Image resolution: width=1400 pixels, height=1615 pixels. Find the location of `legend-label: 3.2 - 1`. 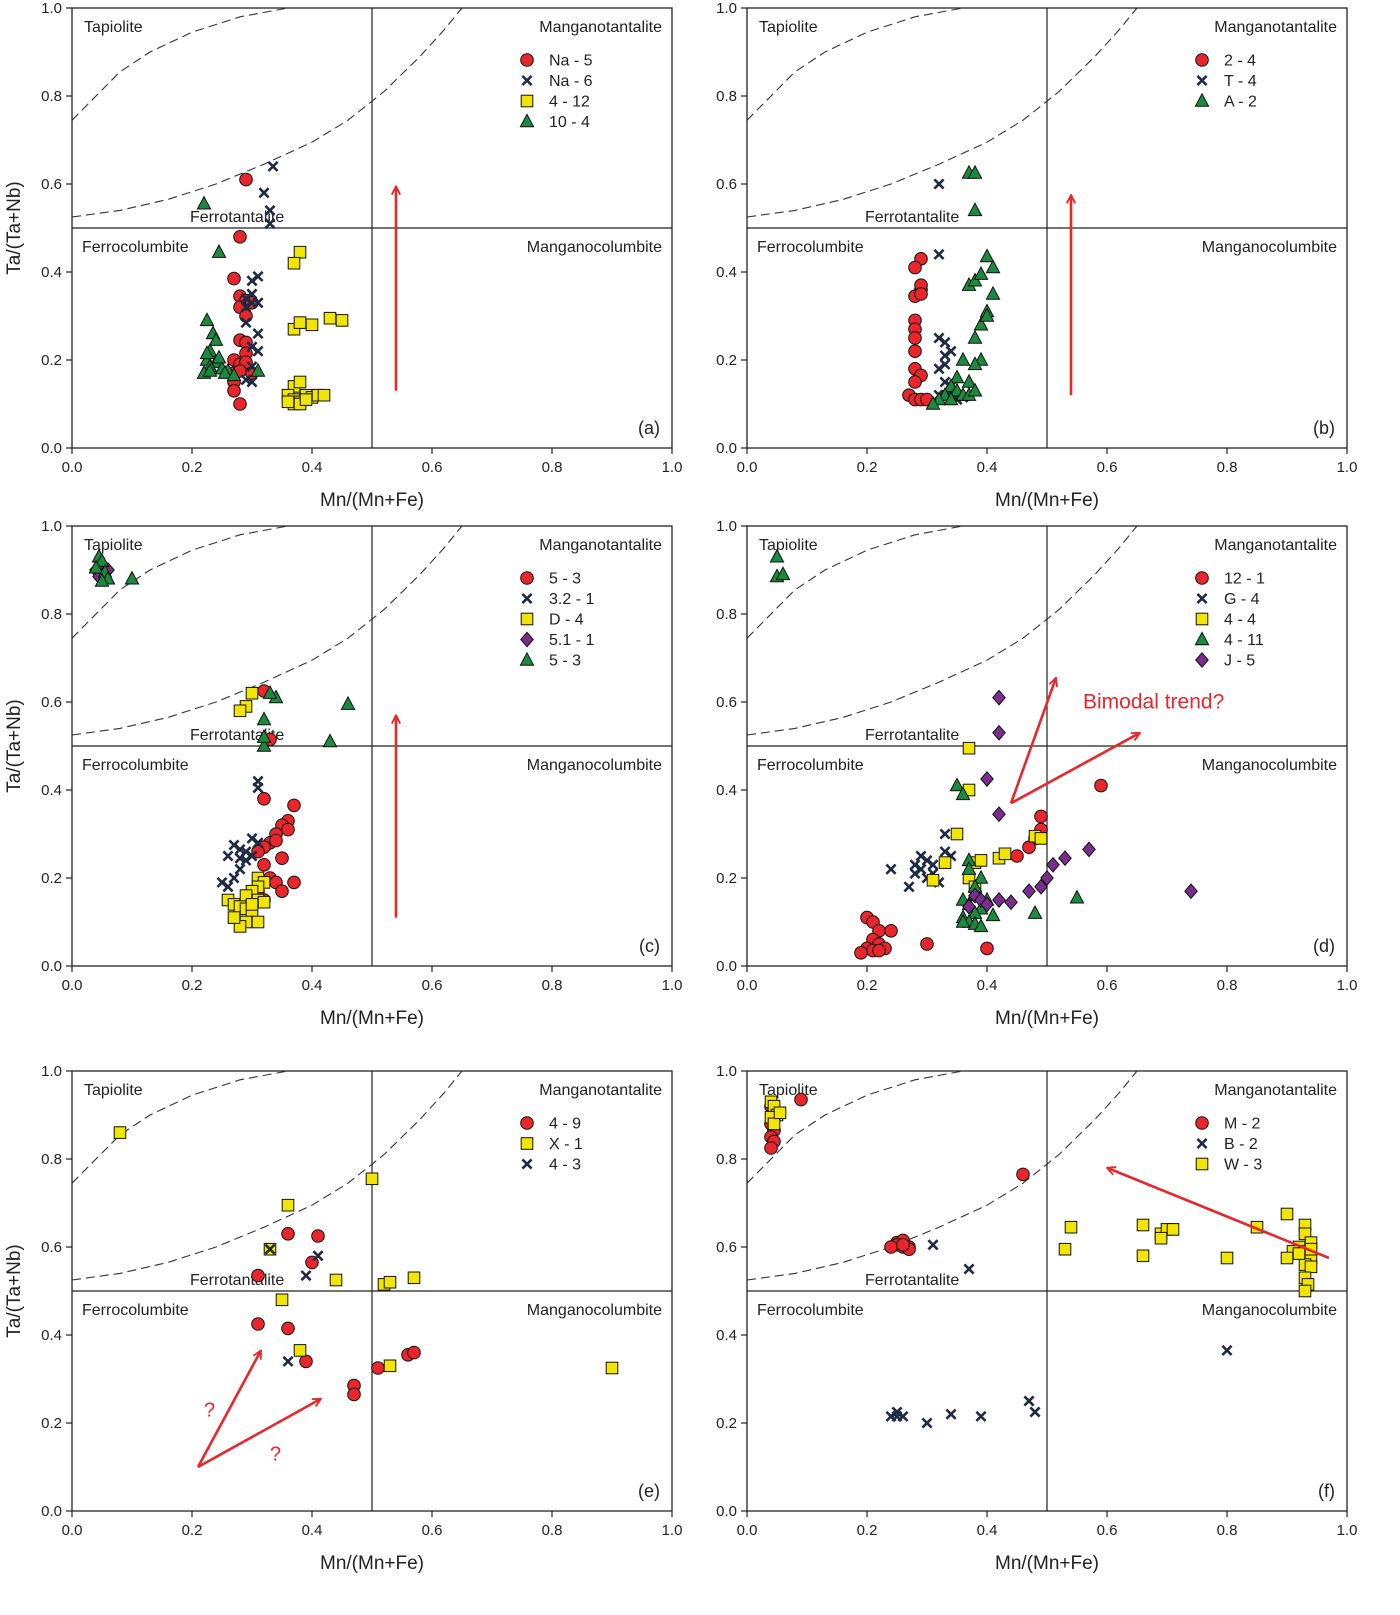

legend-label: 3.2 - 1 is located at coordinates (571, 599).